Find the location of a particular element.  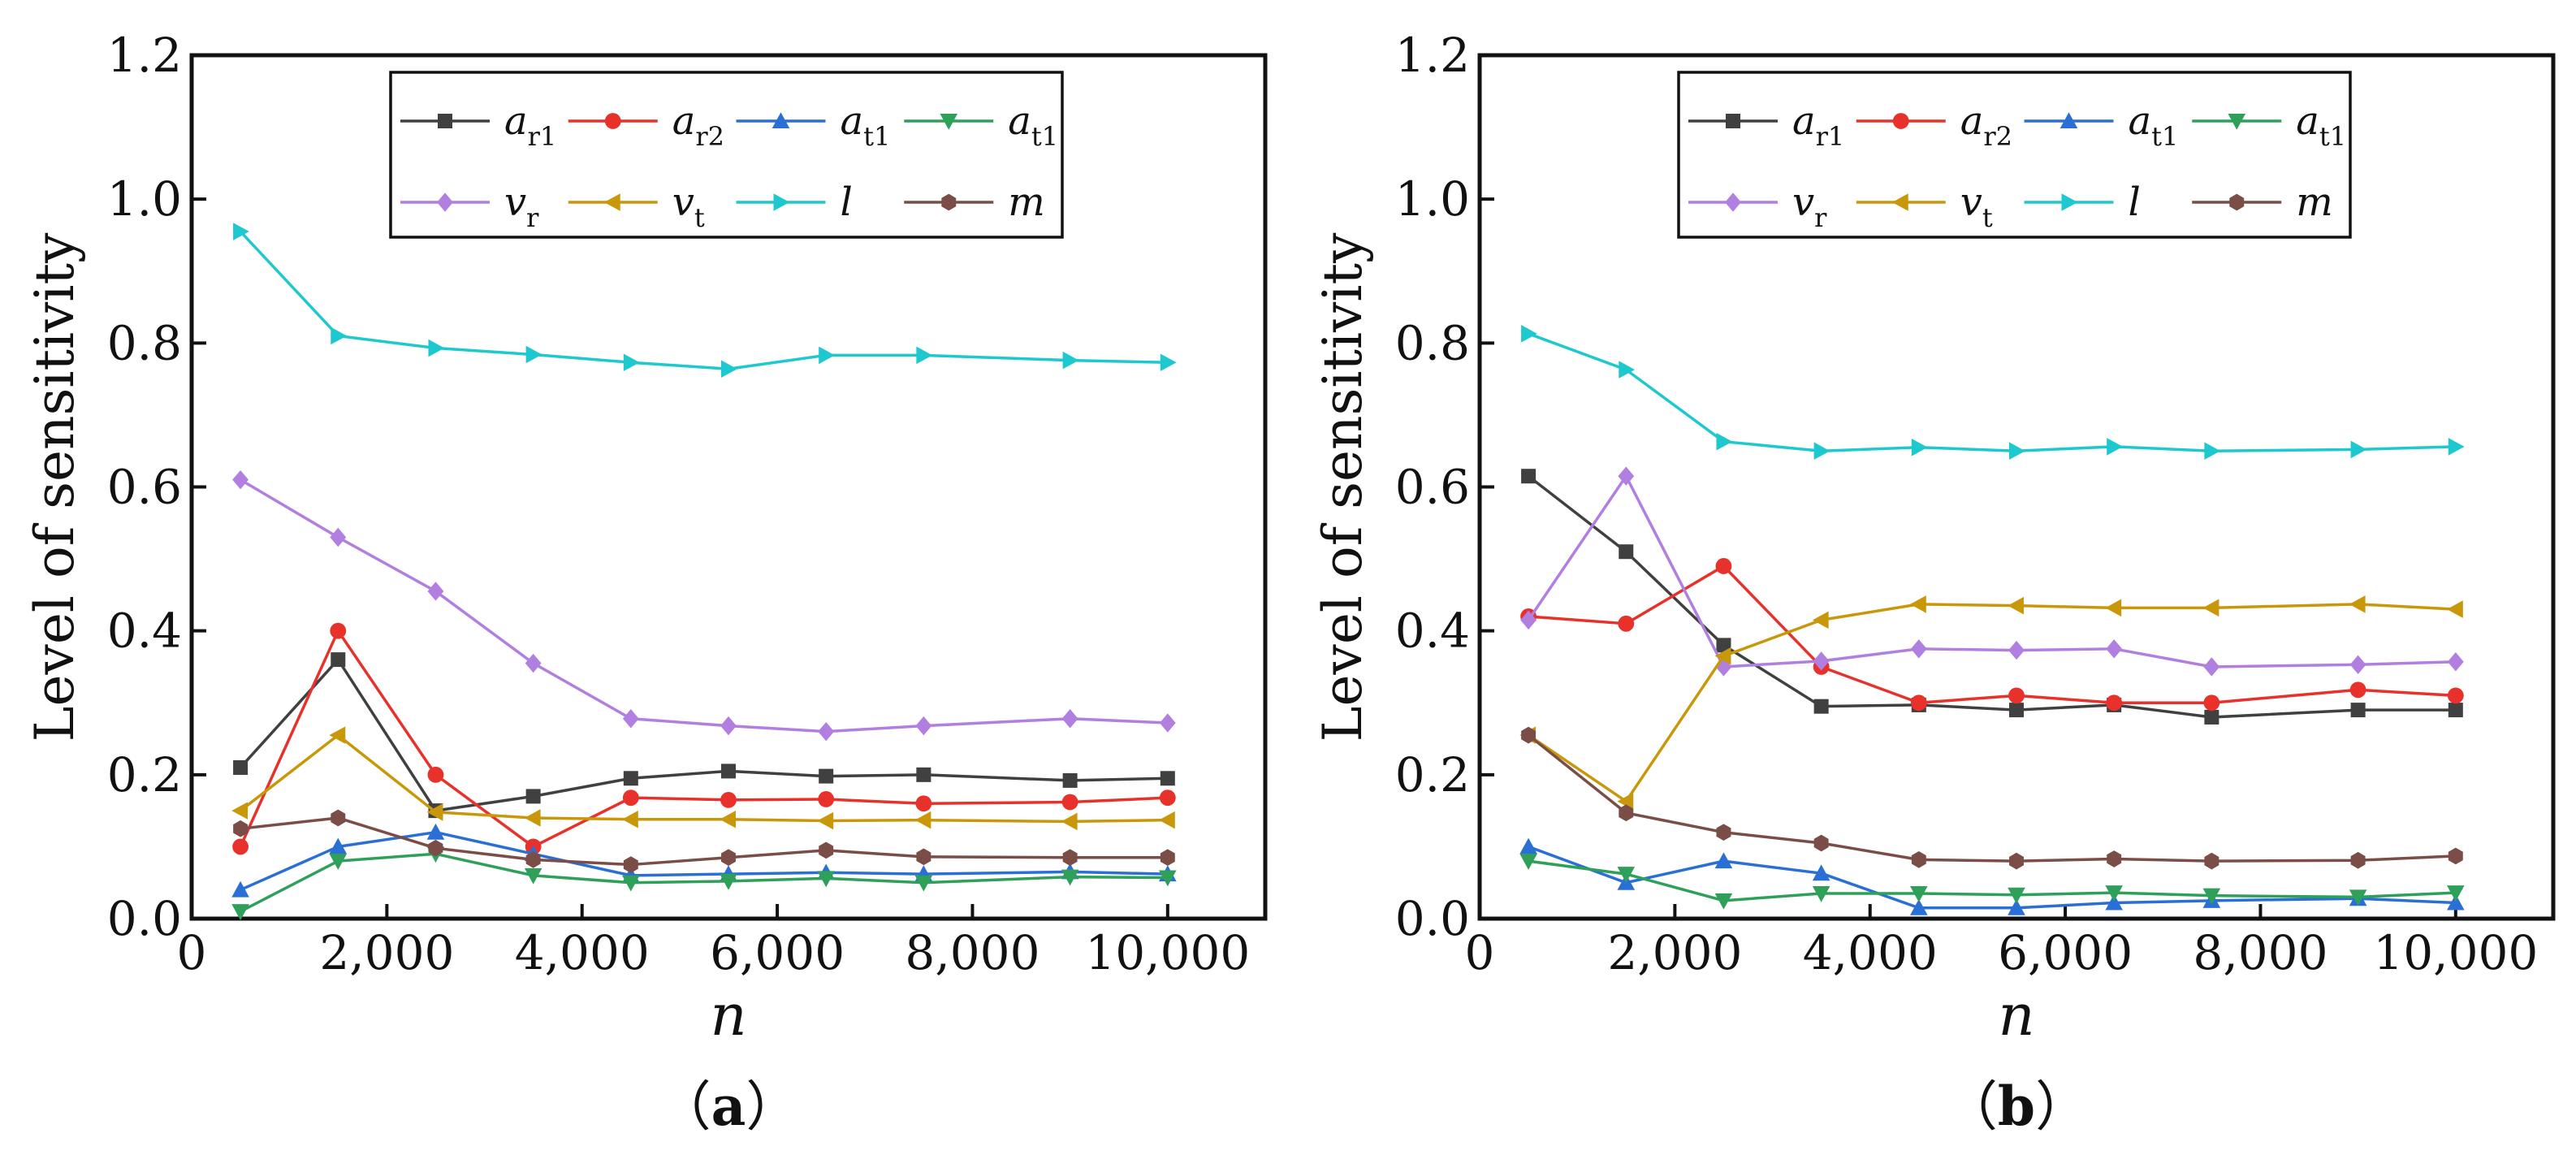

y-tick-label: 0.2 is located at coordinates (1433, 774).